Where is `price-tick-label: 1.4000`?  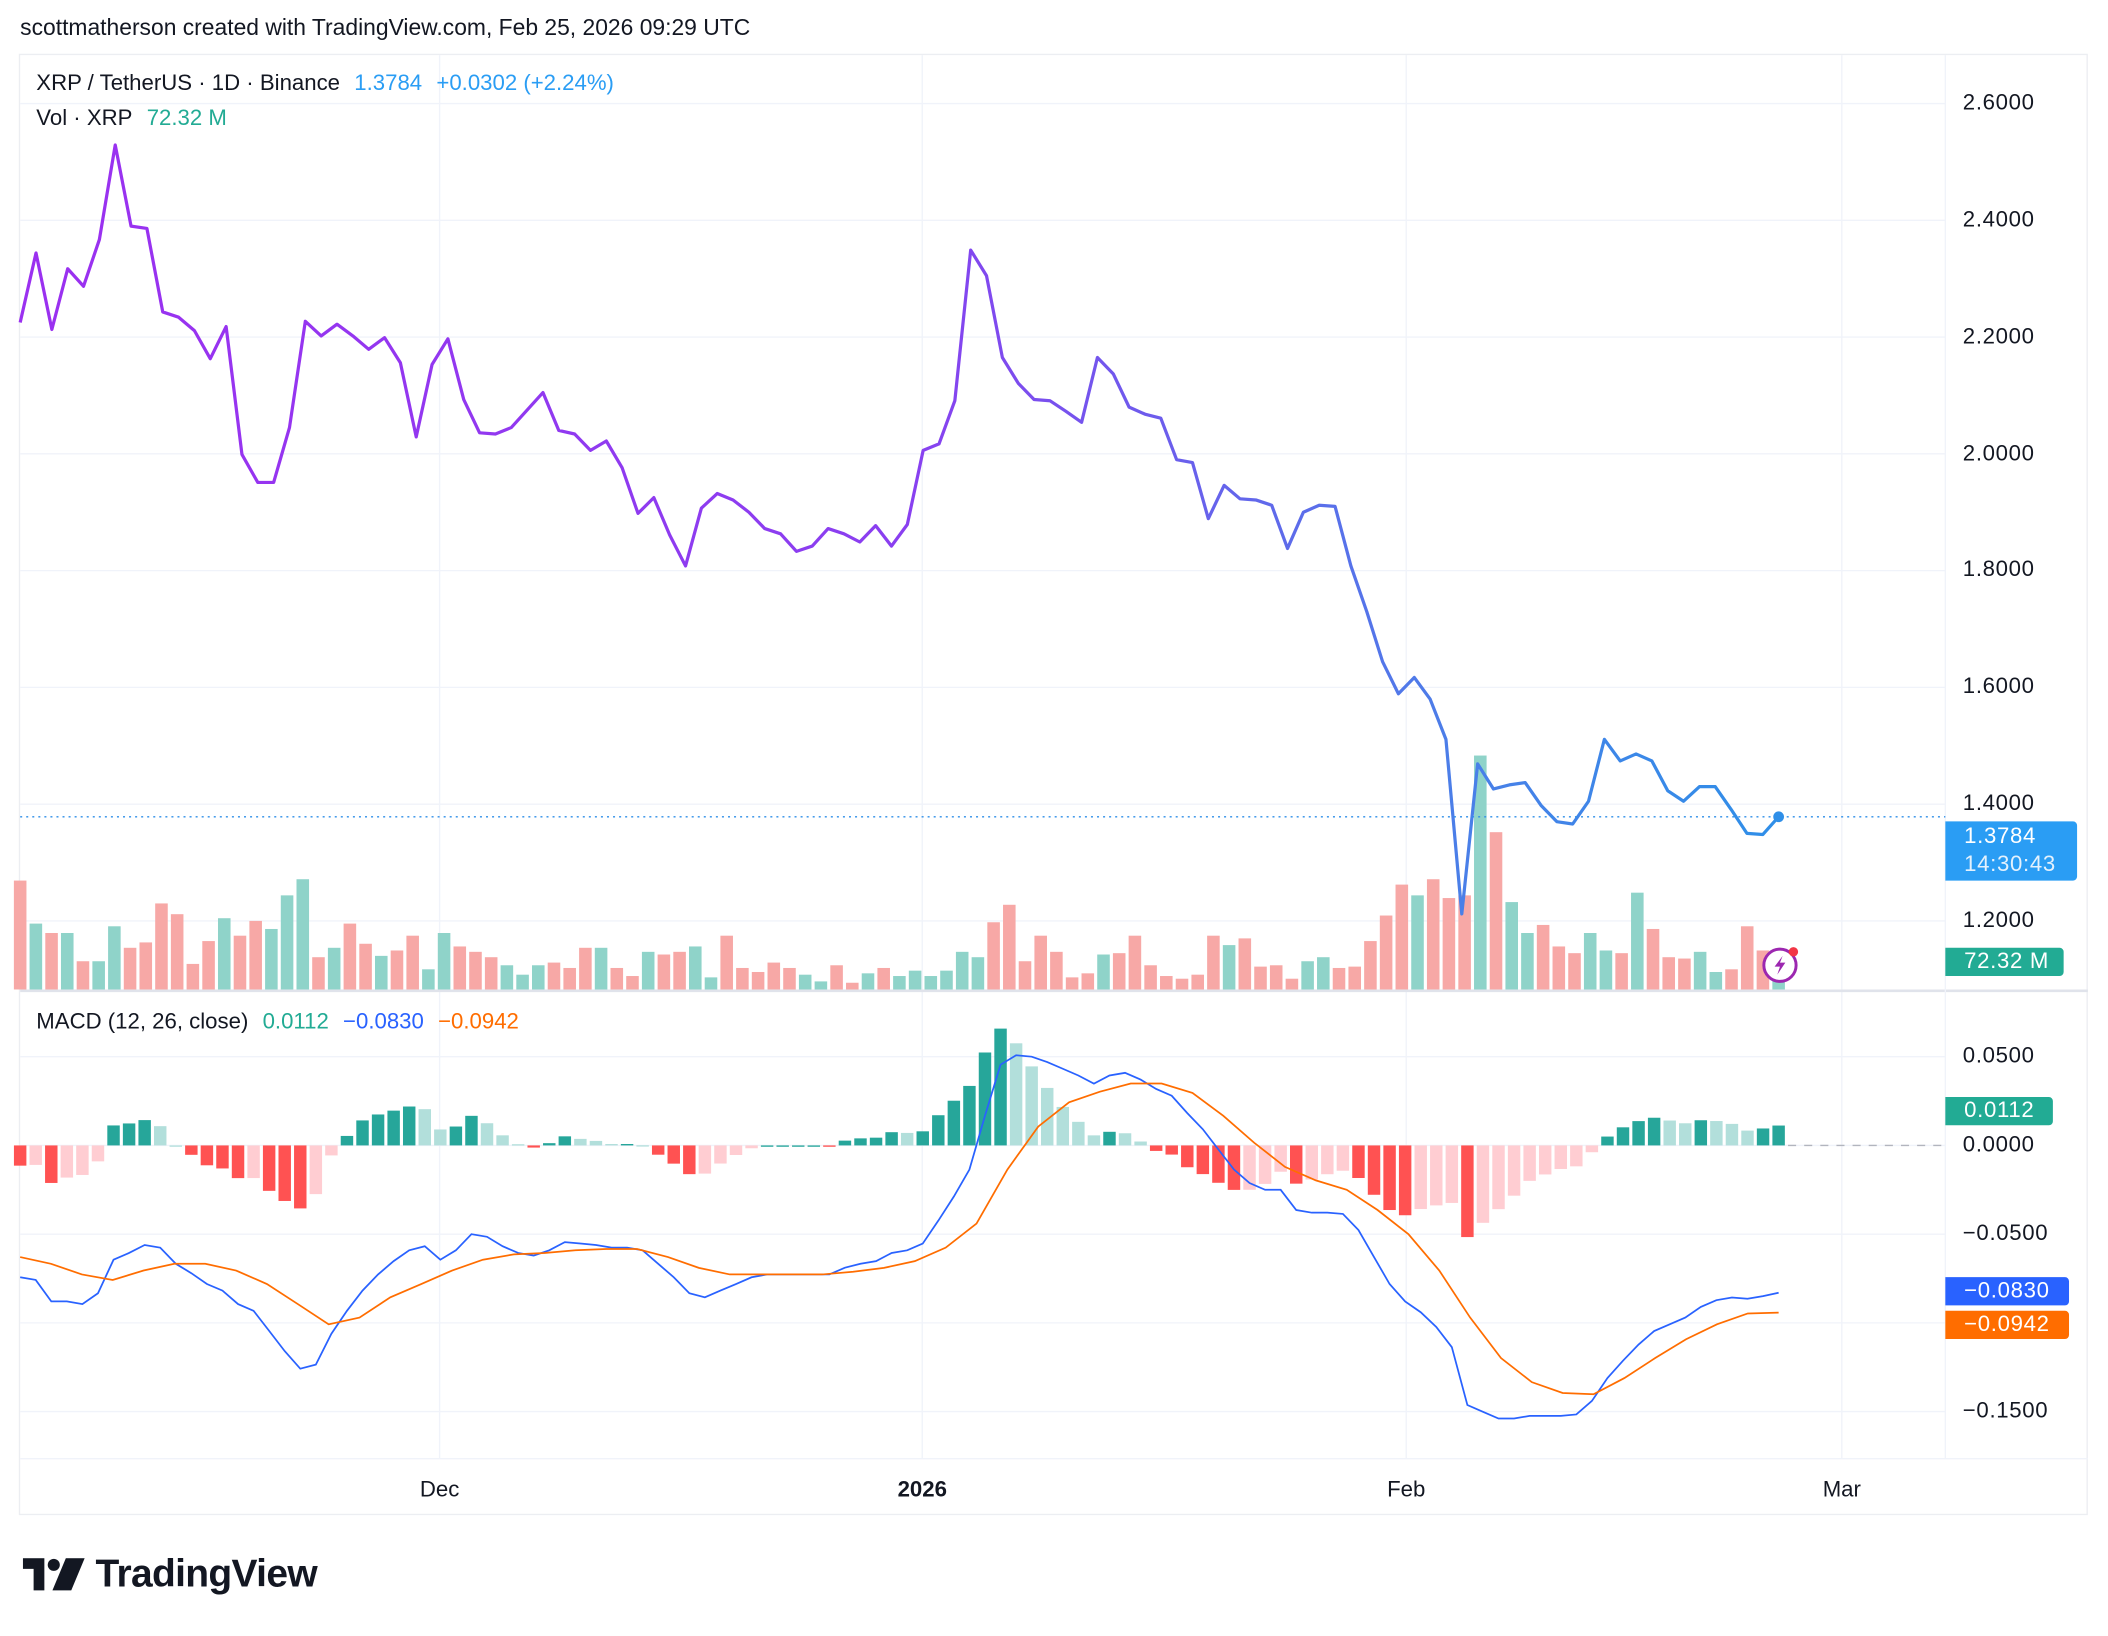 price-tick-label: 1.4000 is located at coordinates (1998, 803).